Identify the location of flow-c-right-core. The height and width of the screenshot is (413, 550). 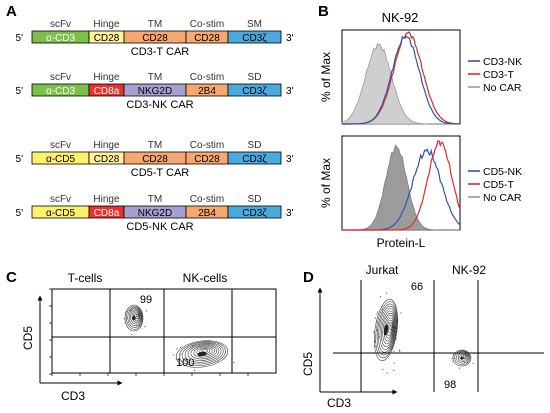
(202, 354).